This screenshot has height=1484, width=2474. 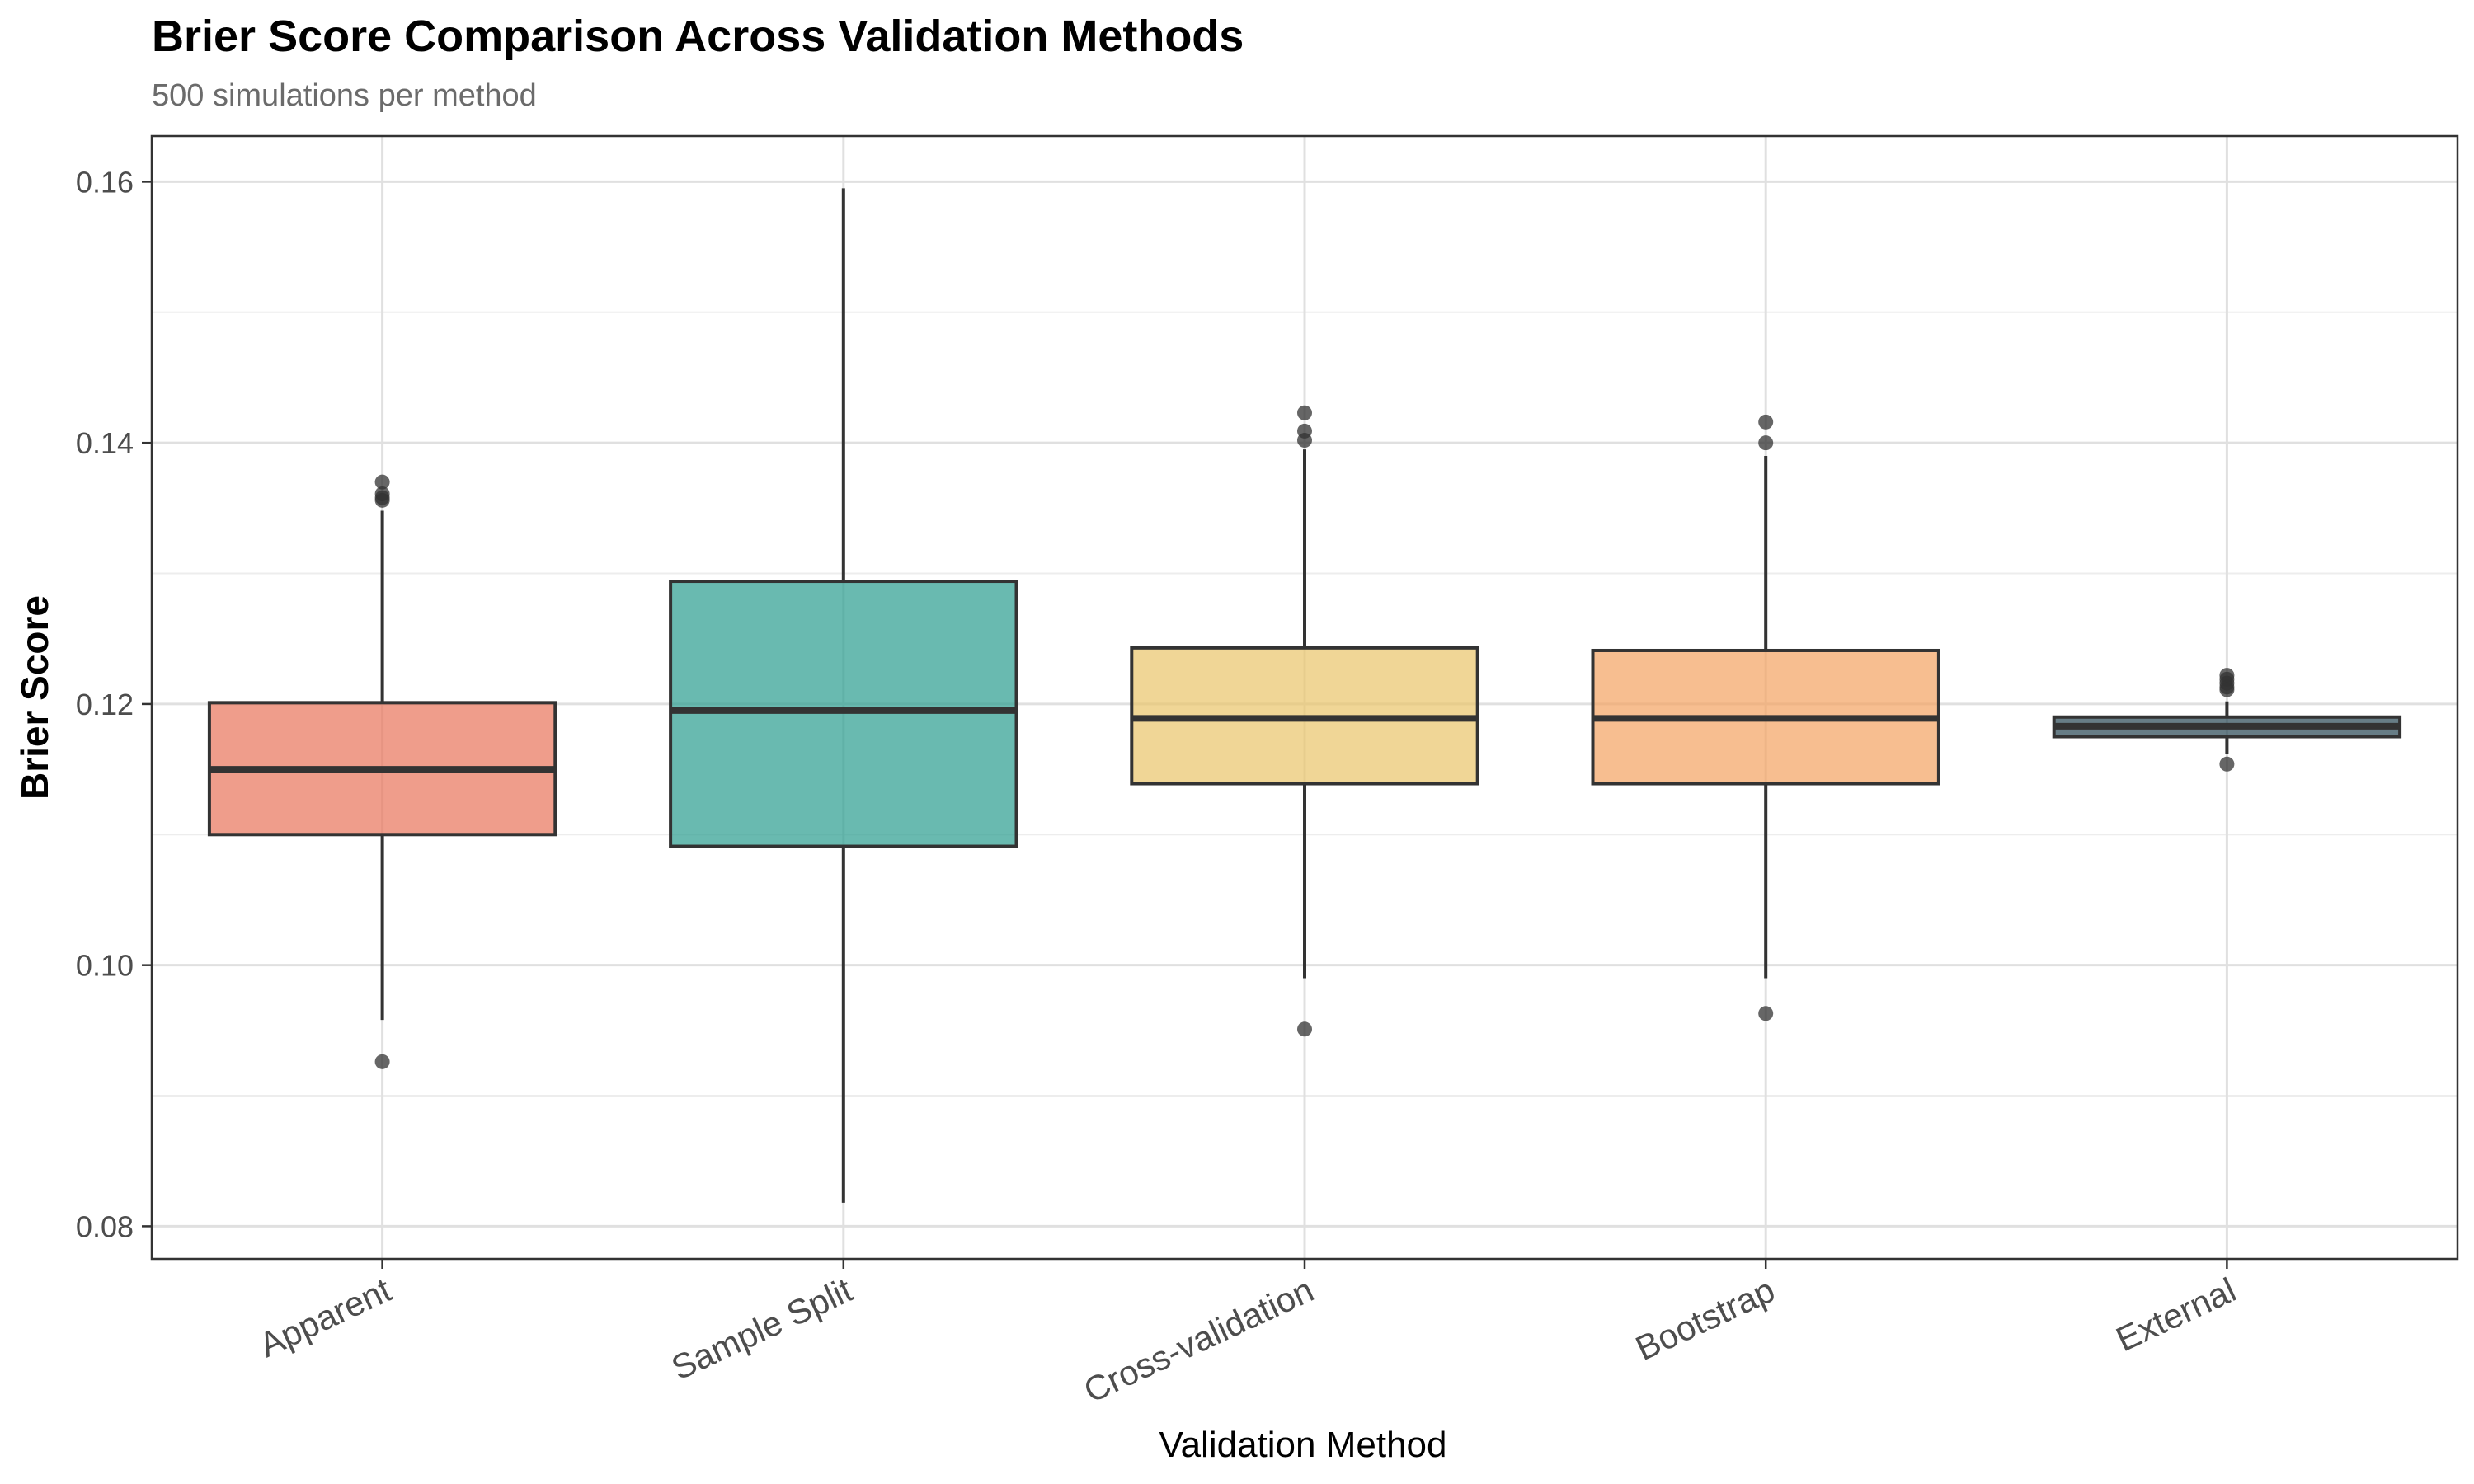 What do you see at coordinates (382, 771) in the screenshot?
I see `box-group-apparent` at bounding box center [382, 771].